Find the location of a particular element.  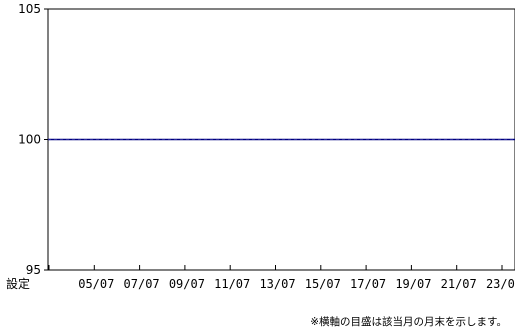

x-tick-label: 19/07 is located at coordinates (413, 284).